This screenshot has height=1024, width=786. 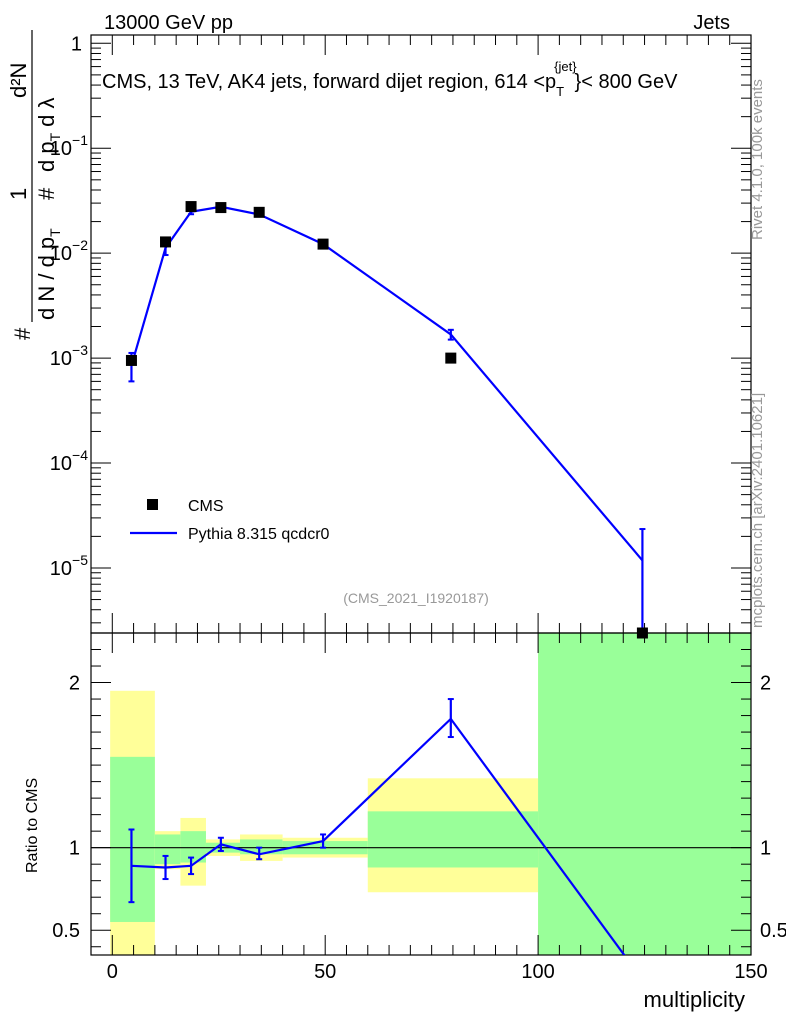 I want to click on pythia-ratio-line, so click(x=378, y=836).